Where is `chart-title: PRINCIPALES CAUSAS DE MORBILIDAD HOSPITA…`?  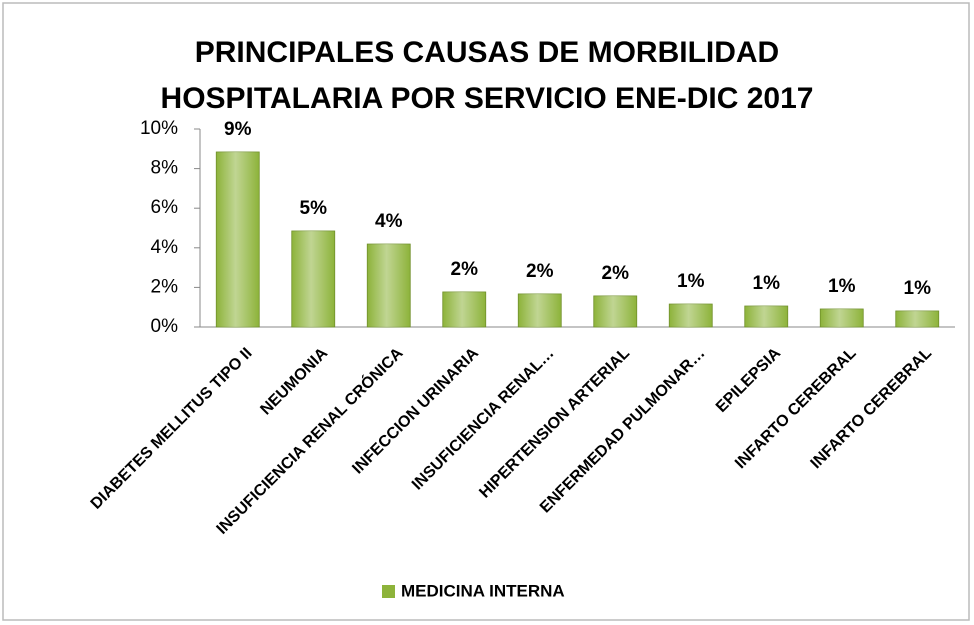 chart-title: PRINCIPALES CAUSAS DE MORBILIDAD HOSPITA… is located at coordinates (487, 75).